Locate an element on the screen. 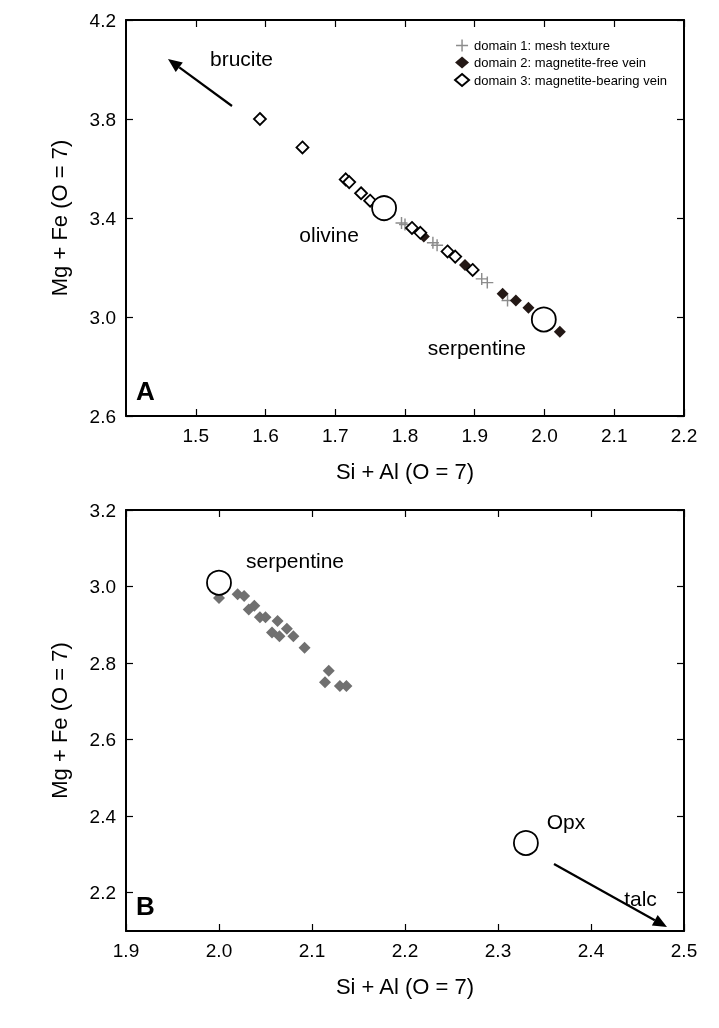 Image resolution: width=719 pixels, height=1028 pixels. x-tick-label: 2.4 is located at coordinates (591, 950).